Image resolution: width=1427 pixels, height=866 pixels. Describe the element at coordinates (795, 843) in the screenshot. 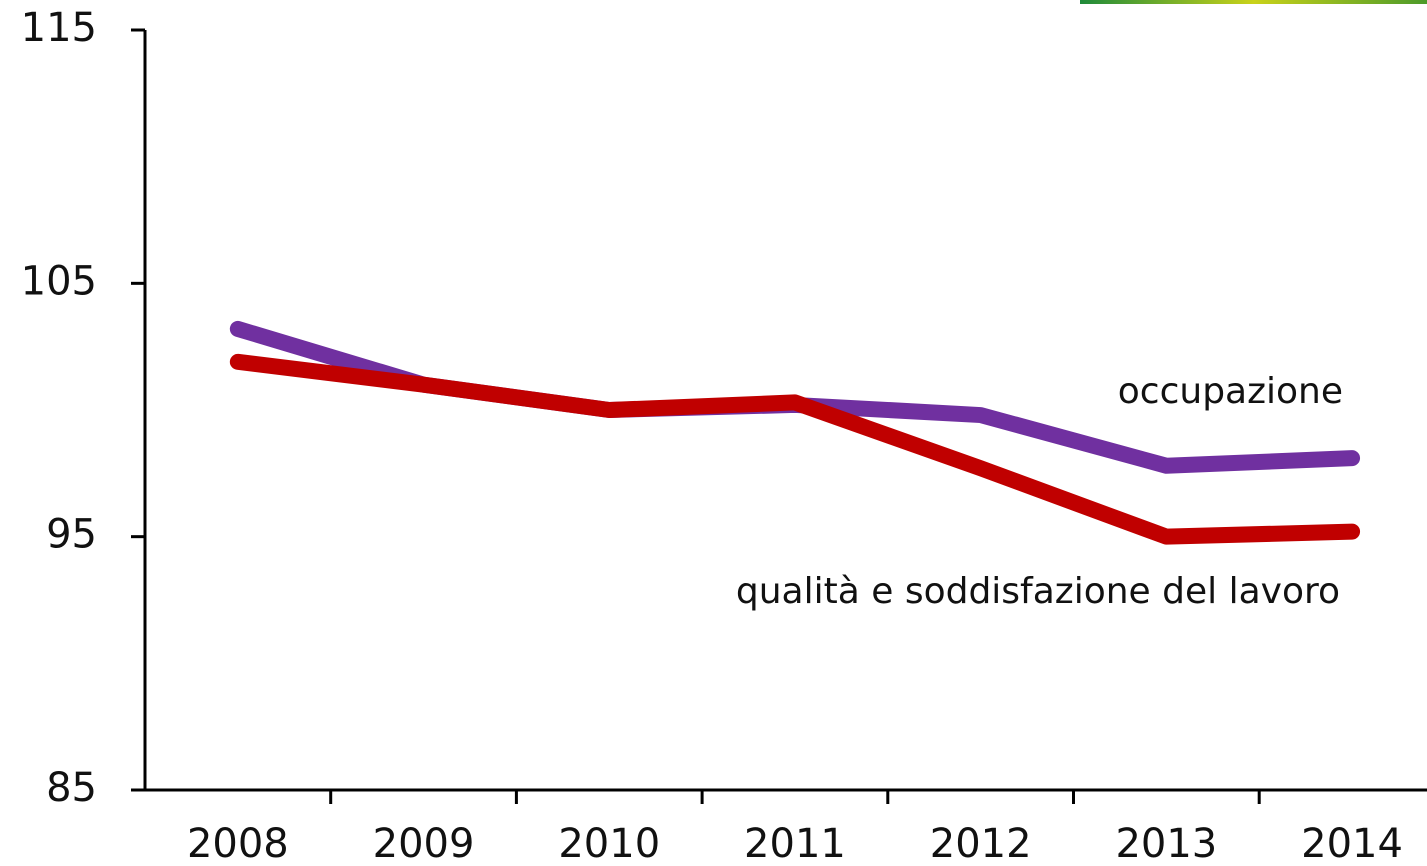

I see `x-tick-label: 2011` at that location.